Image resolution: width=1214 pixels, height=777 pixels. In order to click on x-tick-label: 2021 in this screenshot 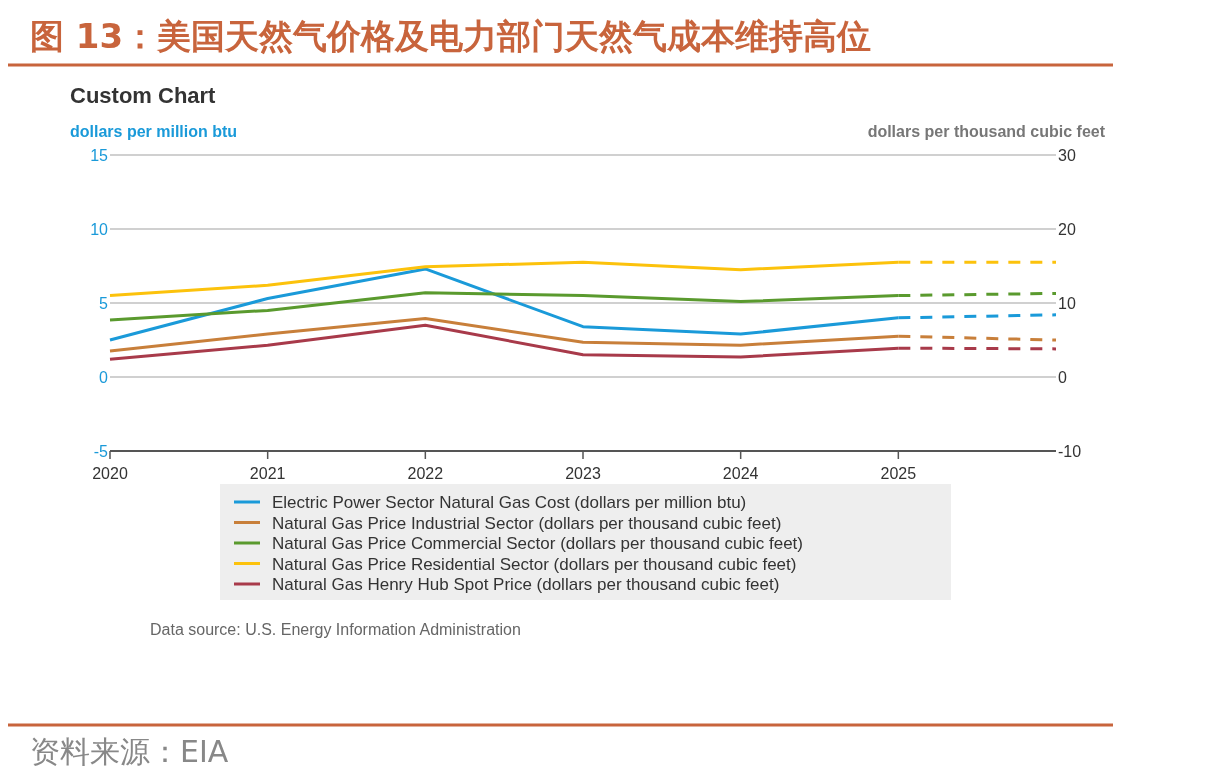, I will do `click(267, 473)`.